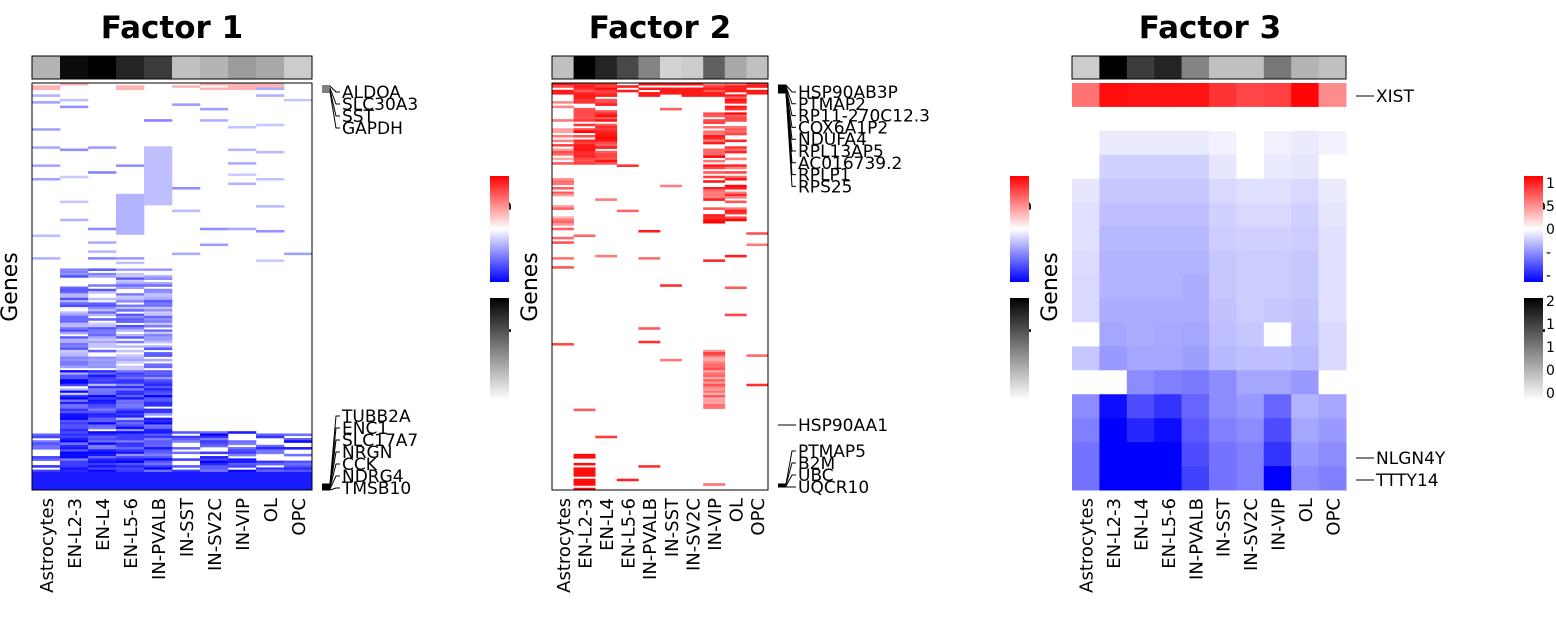 This screenshot has height=618, width=1556. Describe the element at coordinates (380, 441) in the screenshot. I see `gene-label: SLC17A7` at that location.